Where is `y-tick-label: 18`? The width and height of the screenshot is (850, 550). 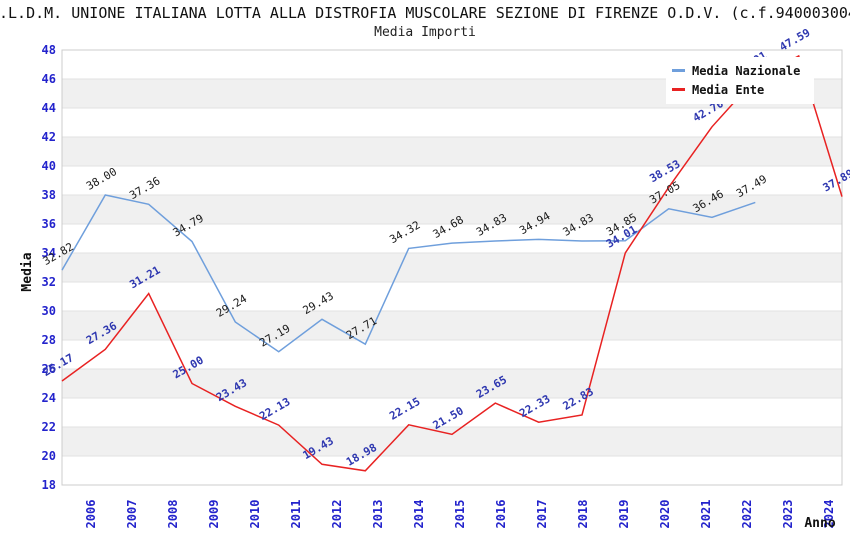 y-tick-label: 18 is located at coordinates (49, 485).